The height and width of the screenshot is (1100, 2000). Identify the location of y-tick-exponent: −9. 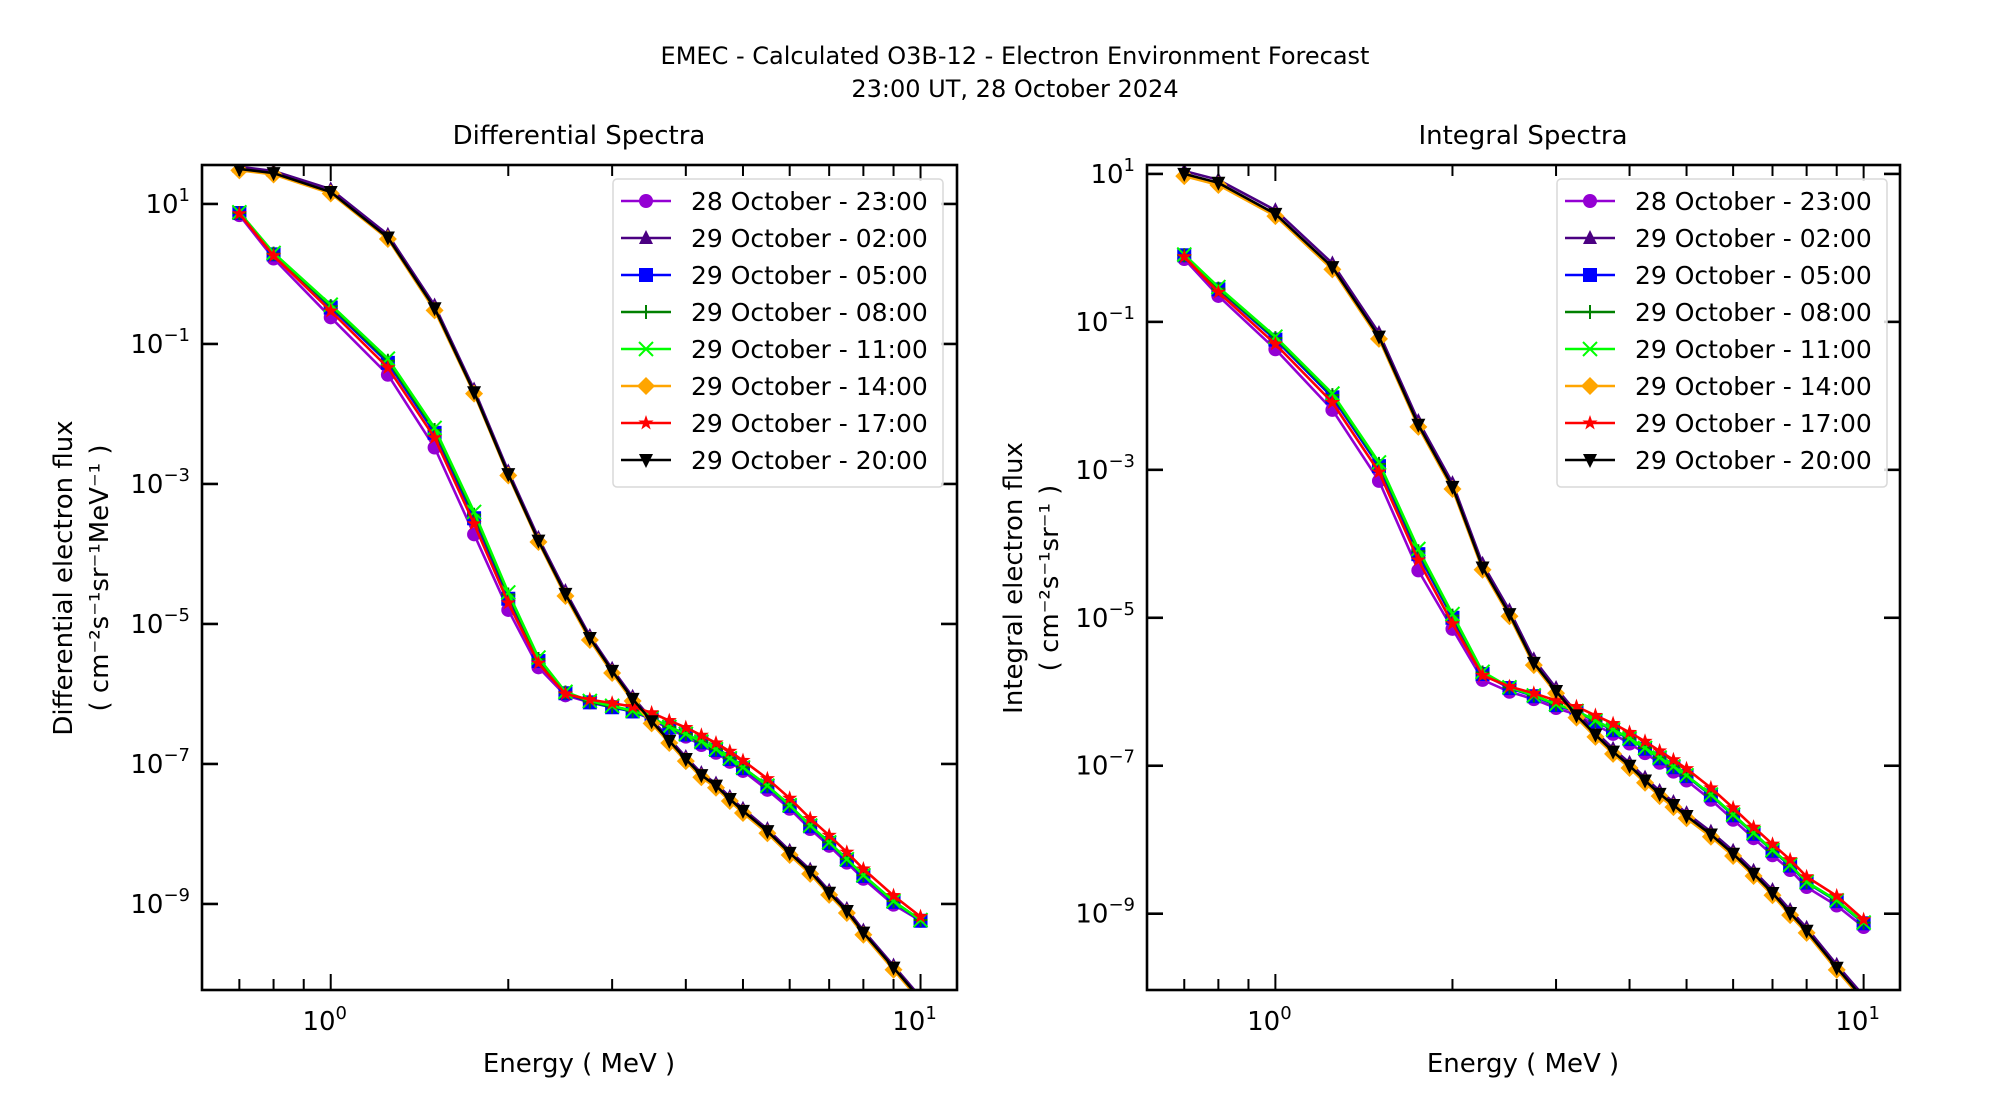
(1121, 905).